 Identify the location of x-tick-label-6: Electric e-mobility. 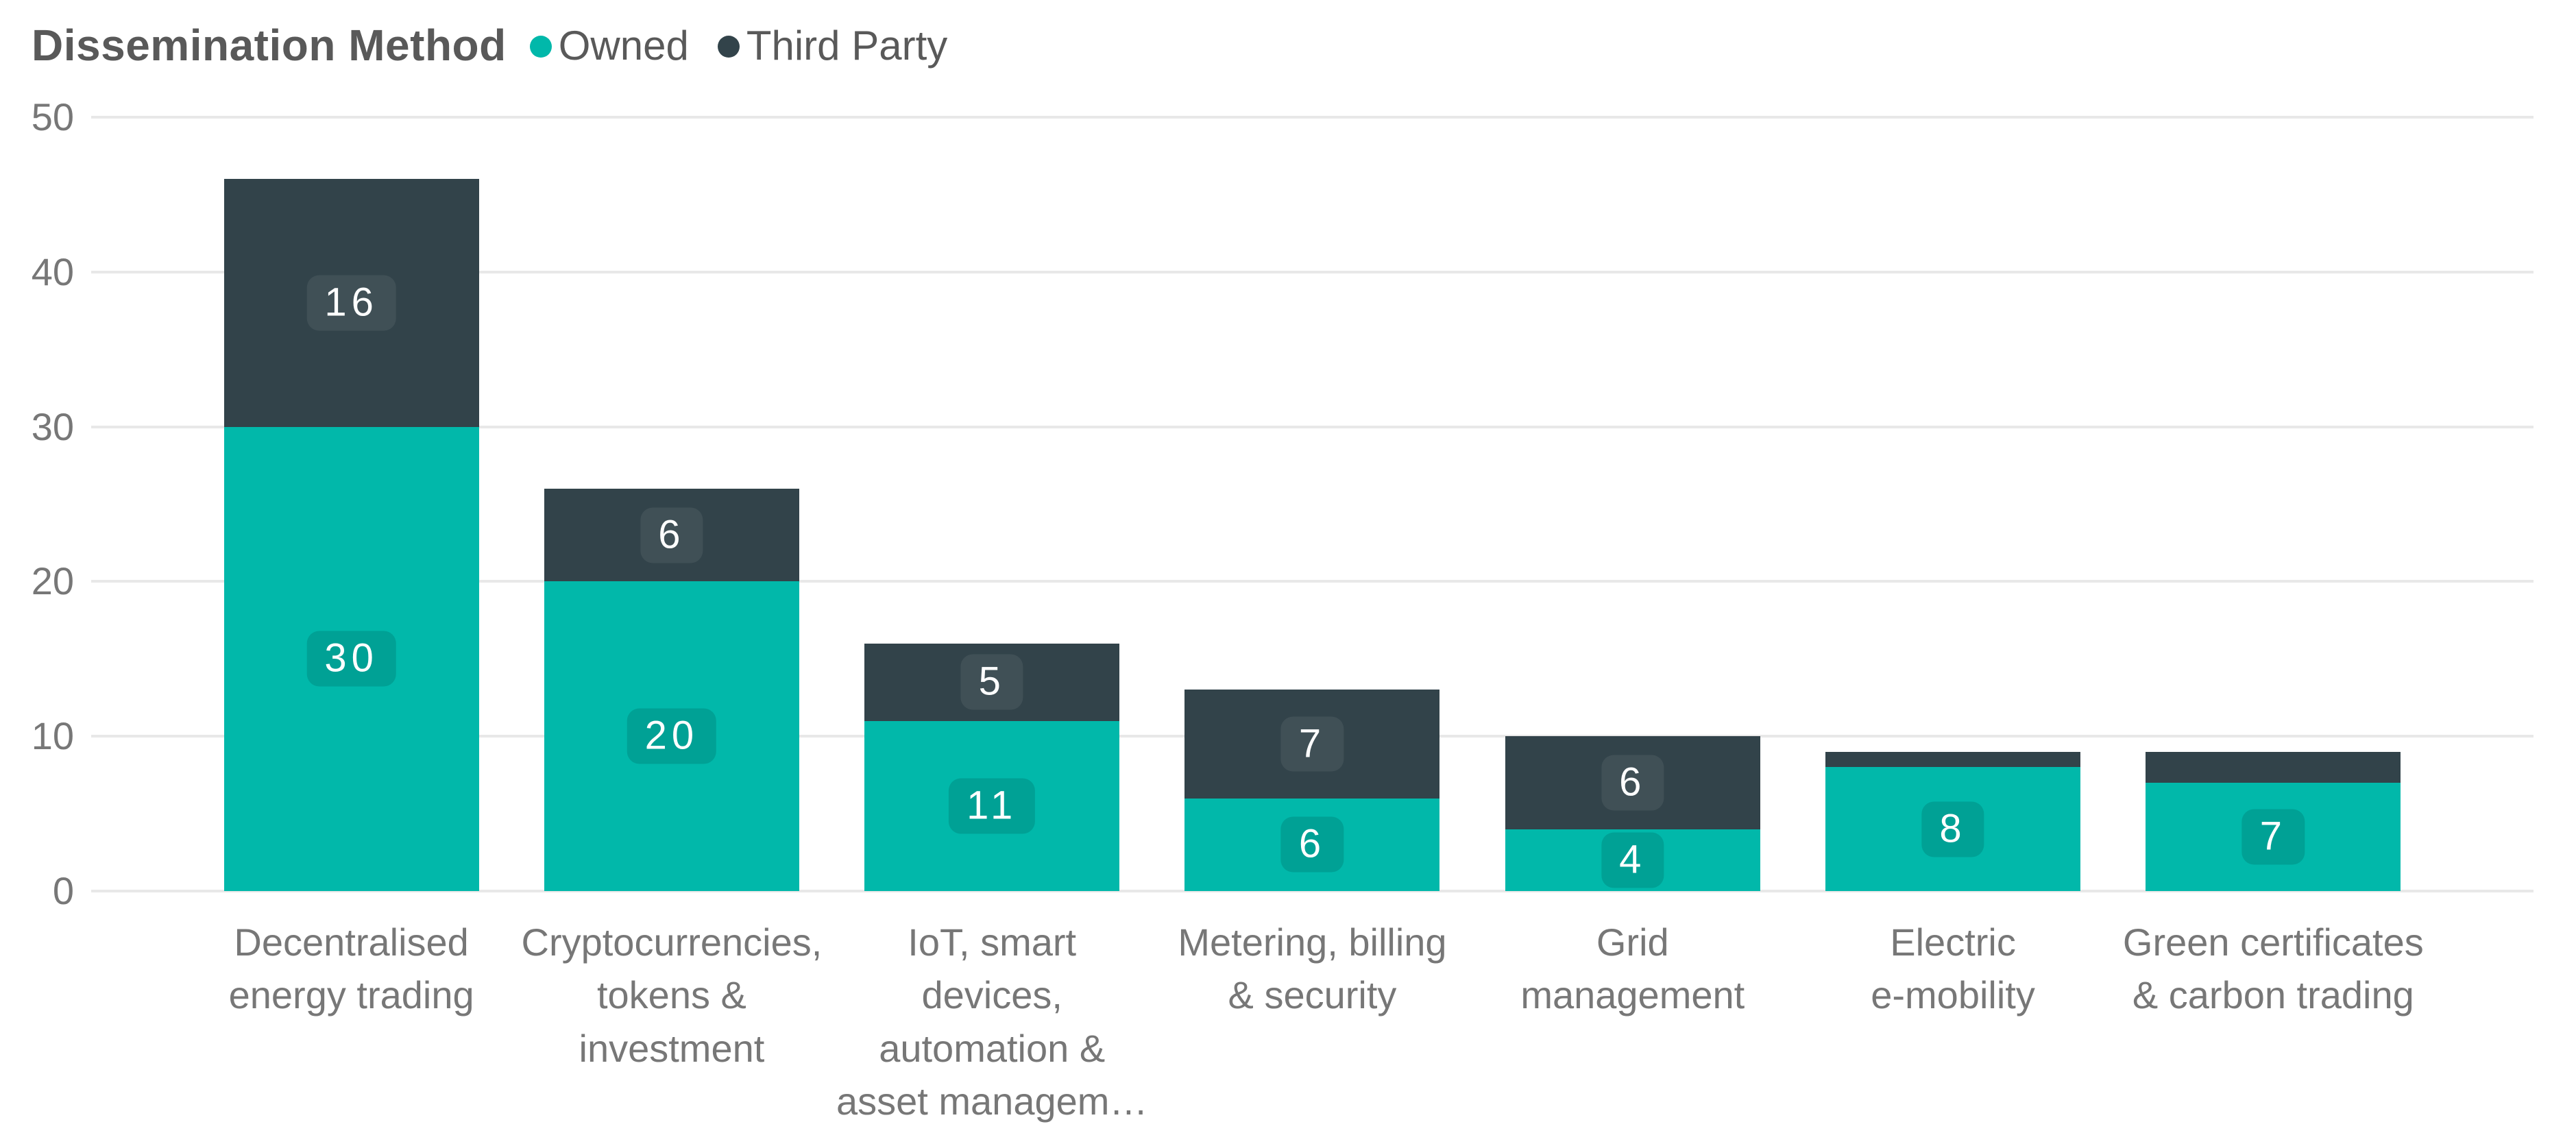
(1953, 969).